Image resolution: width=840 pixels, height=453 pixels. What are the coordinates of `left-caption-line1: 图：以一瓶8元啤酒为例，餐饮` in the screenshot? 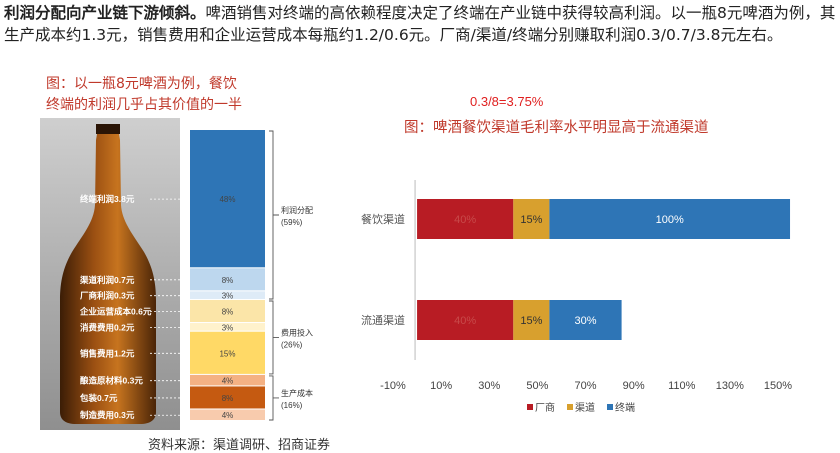 It's located at (141, 84).